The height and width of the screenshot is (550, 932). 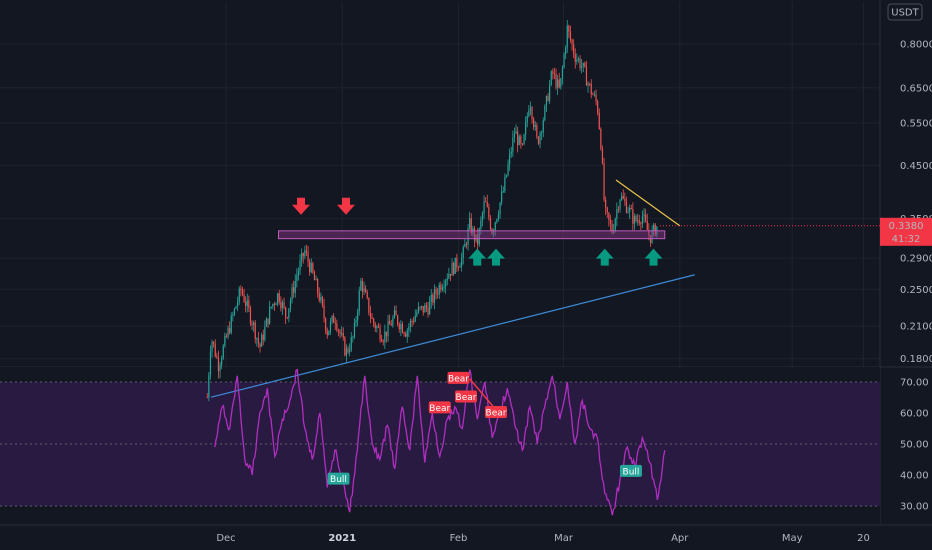 I want to click on currency-badge-bg, so click(x=905, y=12).